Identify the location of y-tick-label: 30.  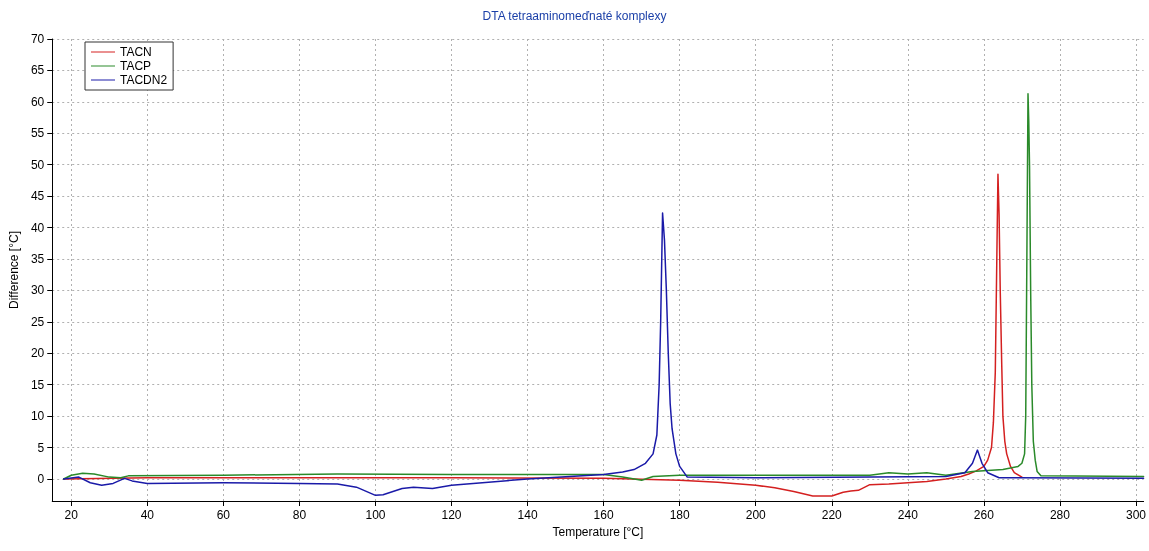
(37, 290).